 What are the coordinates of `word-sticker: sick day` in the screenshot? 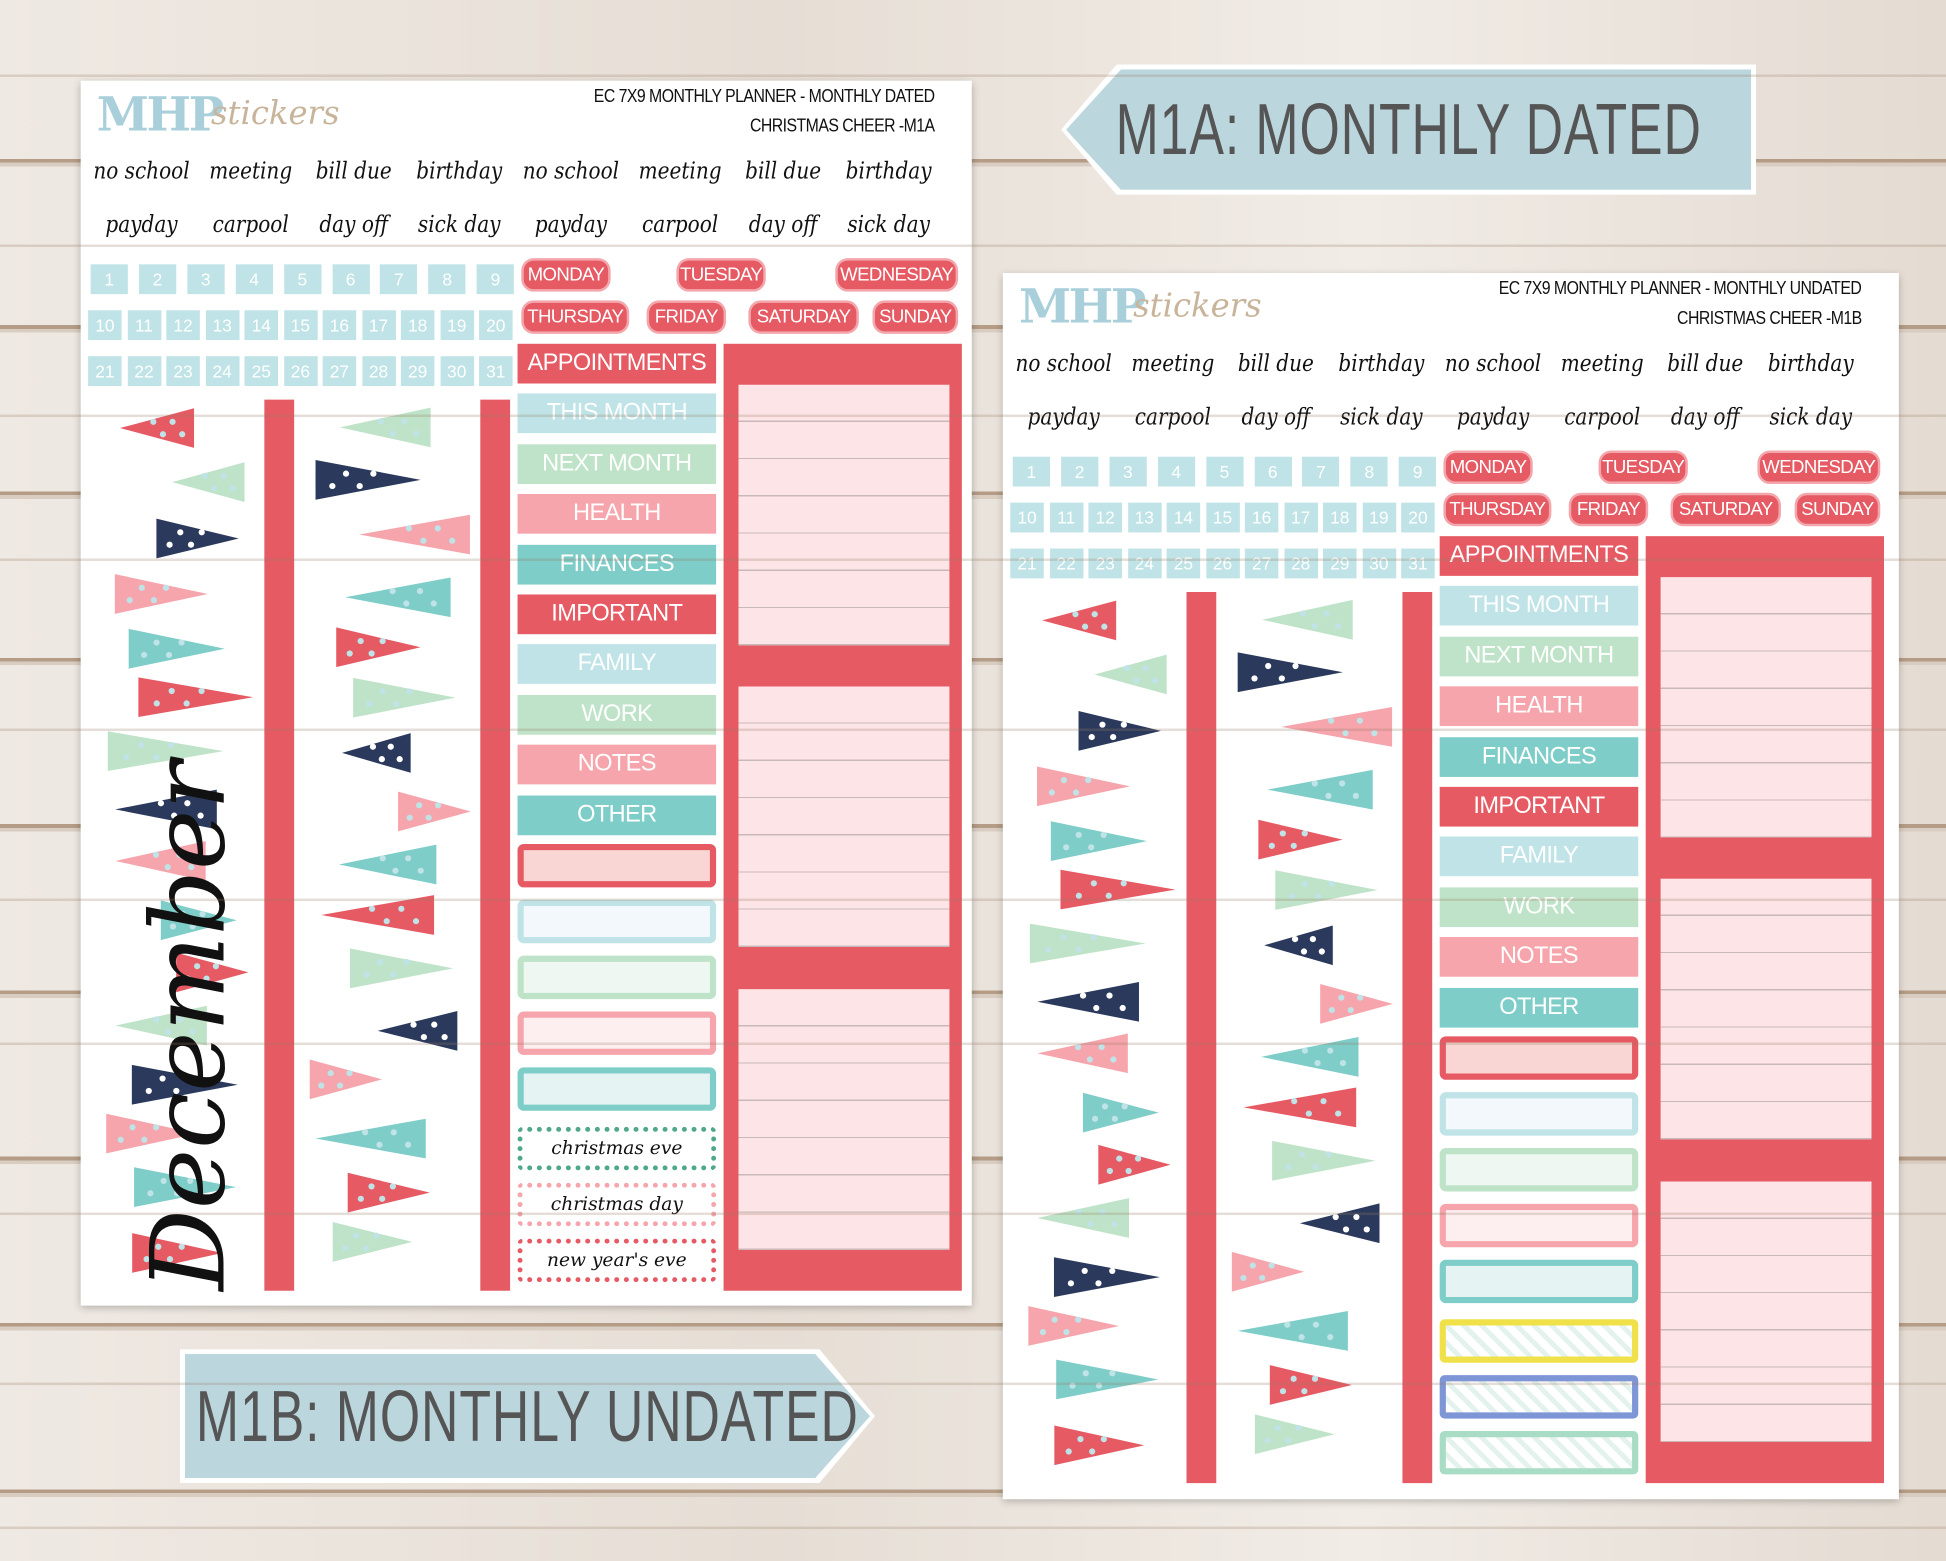 It's located at (1381, 417).